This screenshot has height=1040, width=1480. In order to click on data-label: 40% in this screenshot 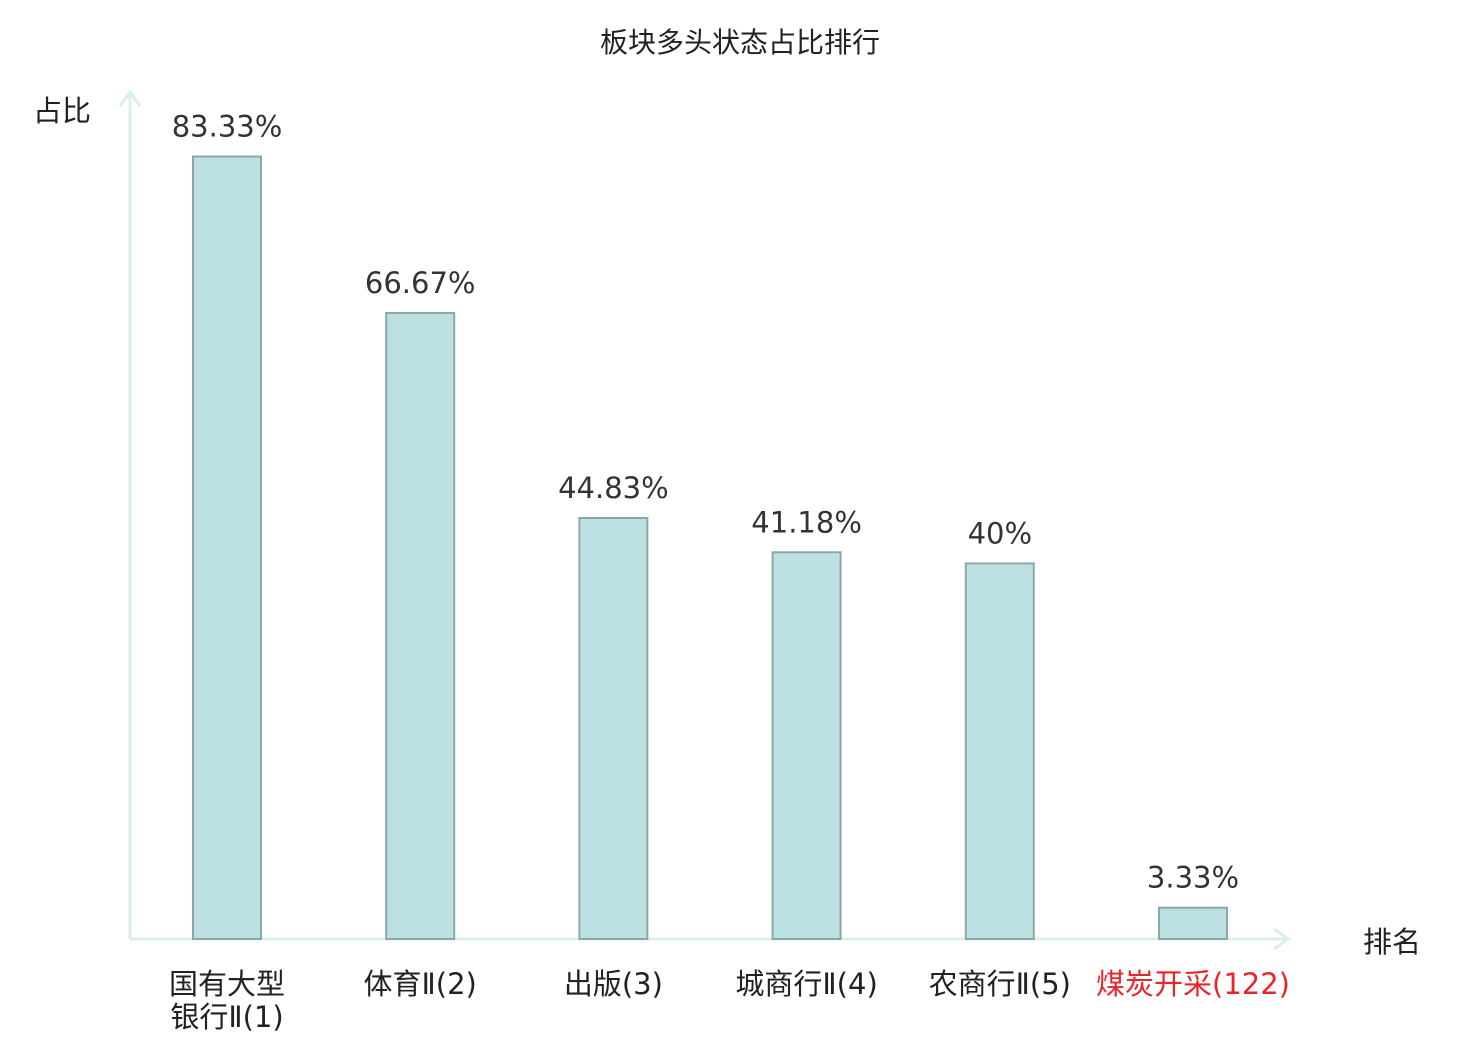, I will do `click(1000, 533)`.